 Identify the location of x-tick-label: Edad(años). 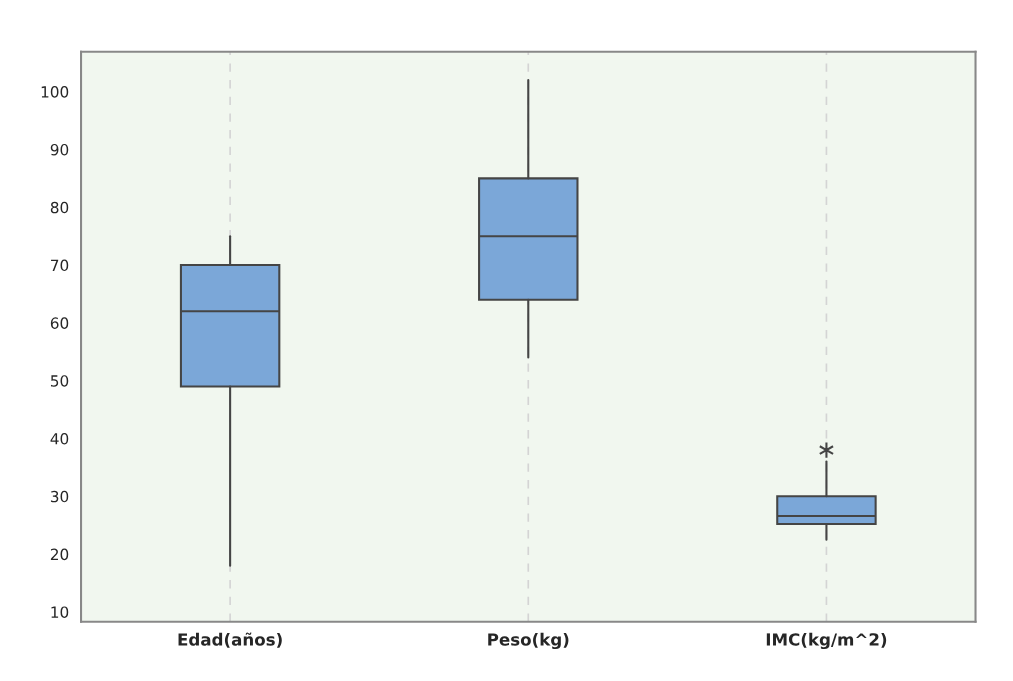
(230, 640).